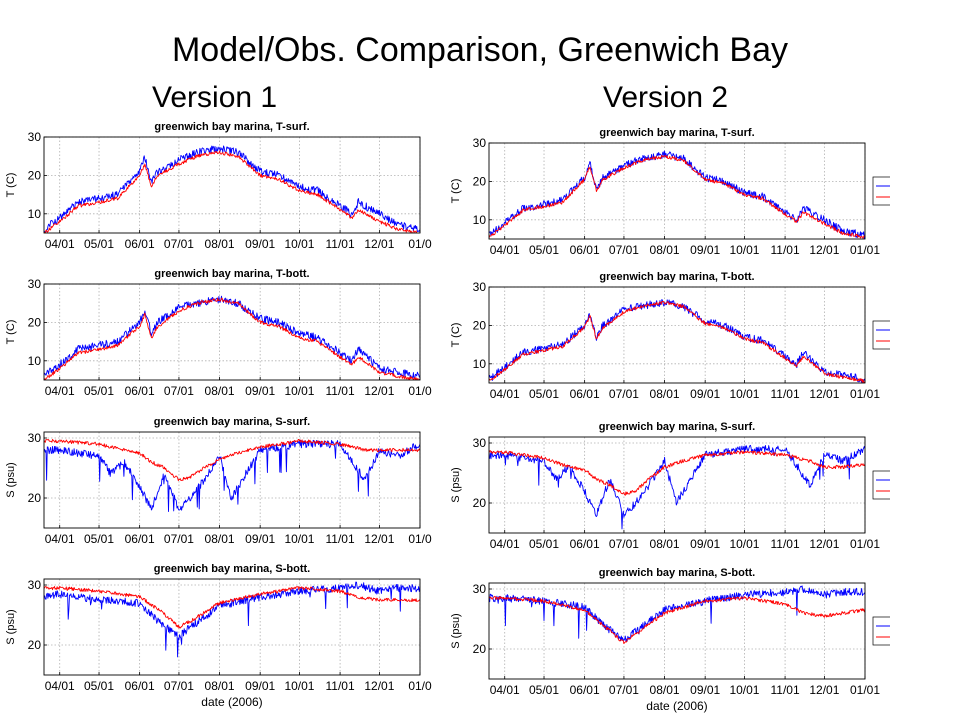 The image size is (960, 720). Describe the element at coordinates (480, 220) in the screenshot. I see `y-tick-label: 10` at that location.